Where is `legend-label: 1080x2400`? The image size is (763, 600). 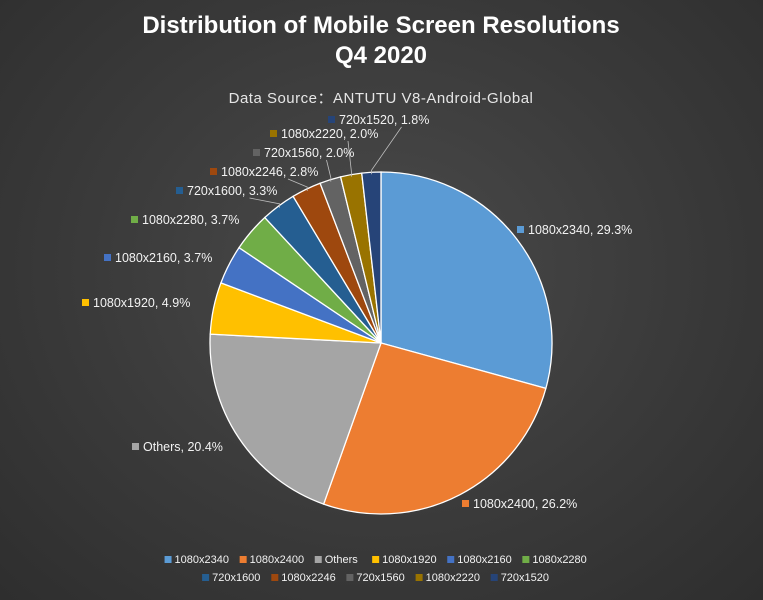 legend-label: 1080x2400 is located at coordinates (277, 560).